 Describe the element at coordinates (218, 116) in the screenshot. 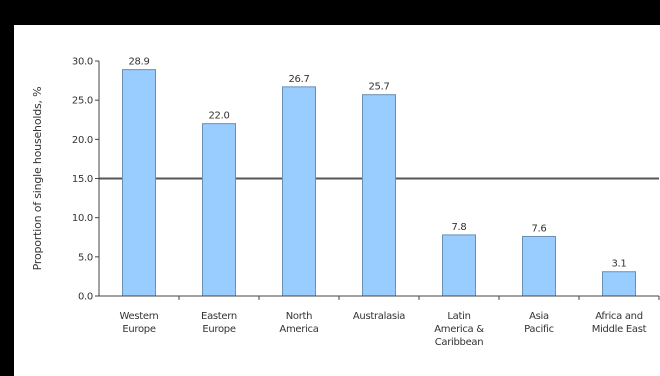

I see `data-label-1: 22.0` at that location.